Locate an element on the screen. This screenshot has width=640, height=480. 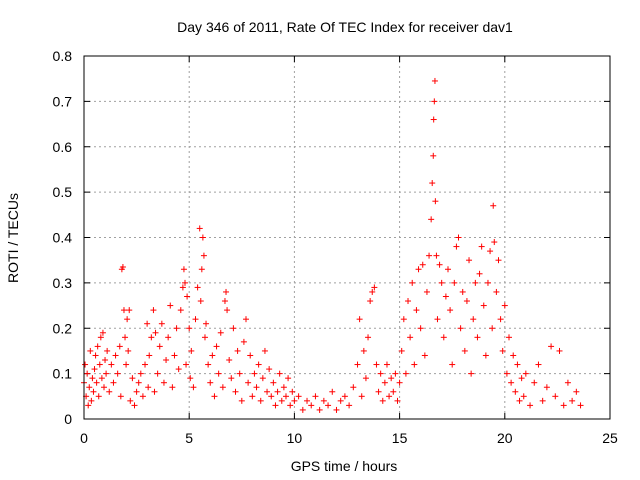
y-tick-label: 0 is located at coordinates (68, 419).